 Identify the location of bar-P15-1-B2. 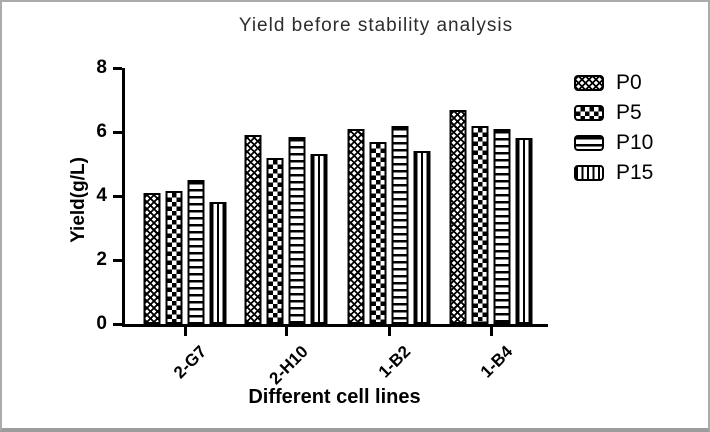
(422, 237).